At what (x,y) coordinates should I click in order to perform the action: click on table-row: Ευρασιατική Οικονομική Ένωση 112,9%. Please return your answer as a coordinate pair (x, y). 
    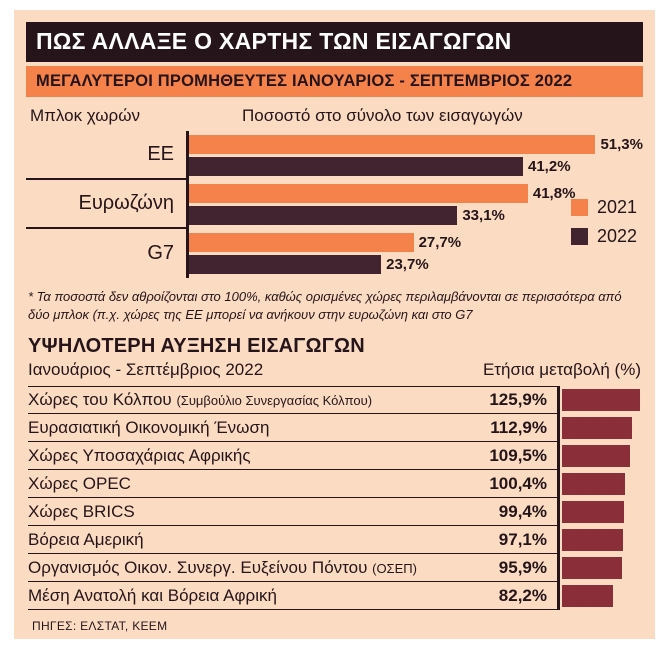
    Looking at the image, I should click on (335, 428).